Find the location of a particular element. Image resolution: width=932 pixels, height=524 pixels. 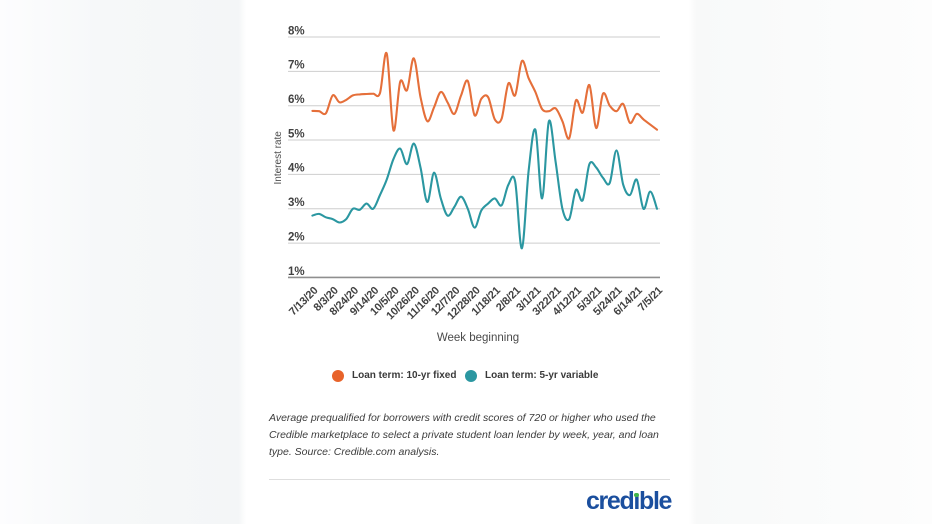

svg-text: 6% is located at coordinates (296, 100).